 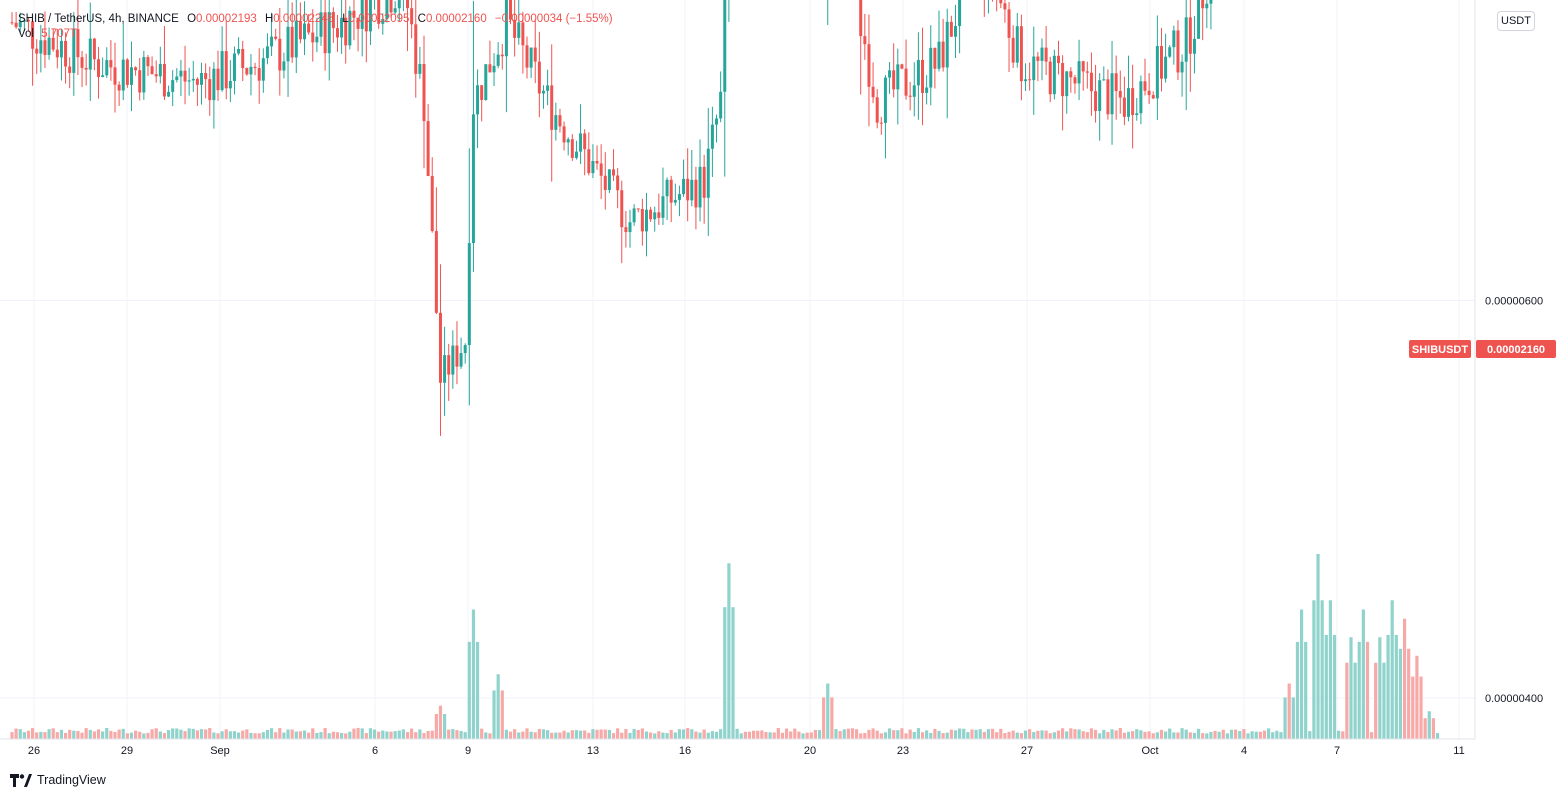 What do you see at coordinates (58, 780) in the screenshot?
I see `tradingview-branding: TradingView` at bounding box center [58, 780].